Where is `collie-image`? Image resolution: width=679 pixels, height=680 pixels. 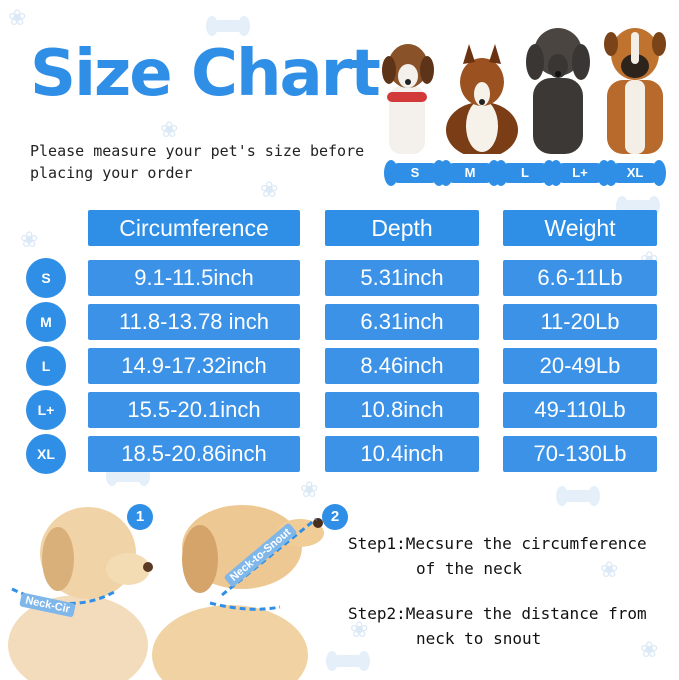 collie-image is located at coordinates (482, 99).